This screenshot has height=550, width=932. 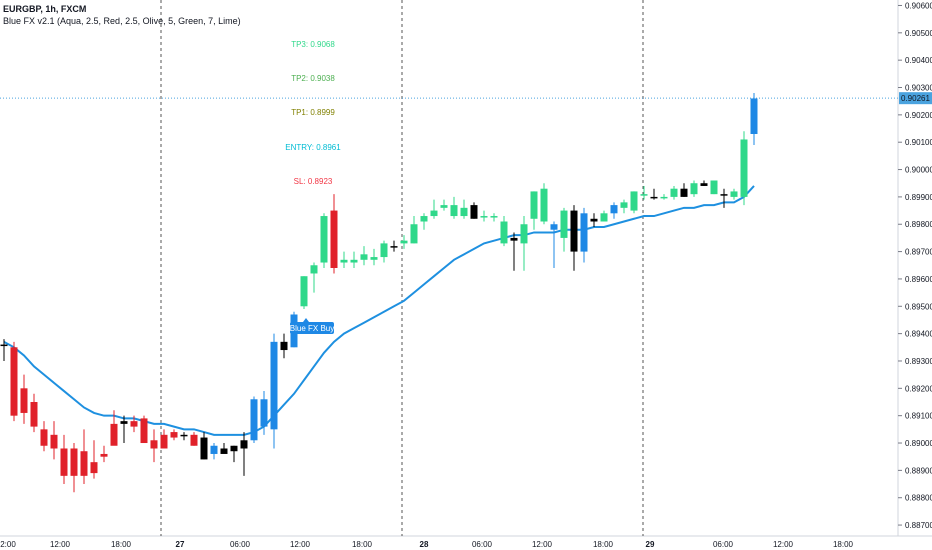 What do you see at coordinates (313, 78) in the screenshot?
I see `level-label: TP2: 0.9038` at bounding box center [313, 78].